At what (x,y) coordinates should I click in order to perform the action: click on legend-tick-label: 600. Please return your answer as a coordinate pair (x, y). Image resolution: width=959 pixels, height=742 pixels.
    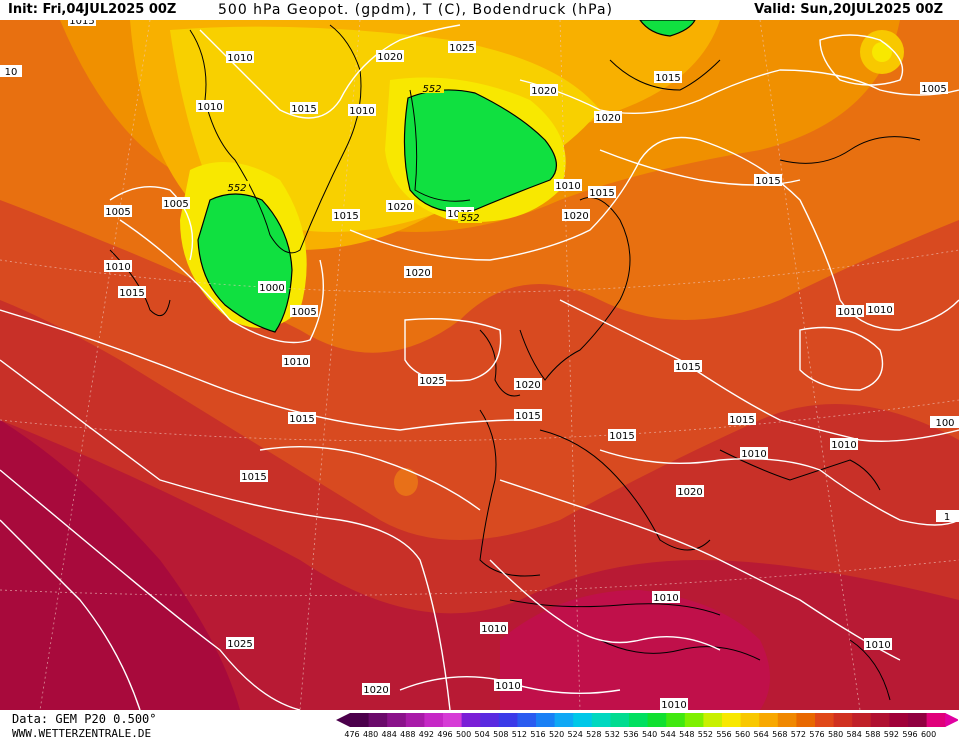
    Looking at the image, I should click on (928, 734).